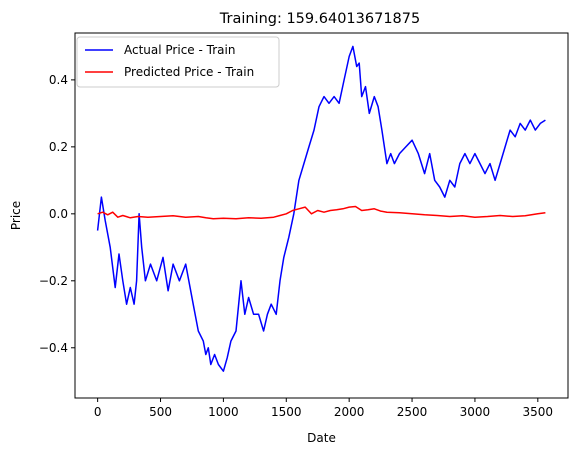  What do you see at coordinates (98, 412) in the screenshot?
I see `x-tick-label: 0` at bounding box center [98, 412].